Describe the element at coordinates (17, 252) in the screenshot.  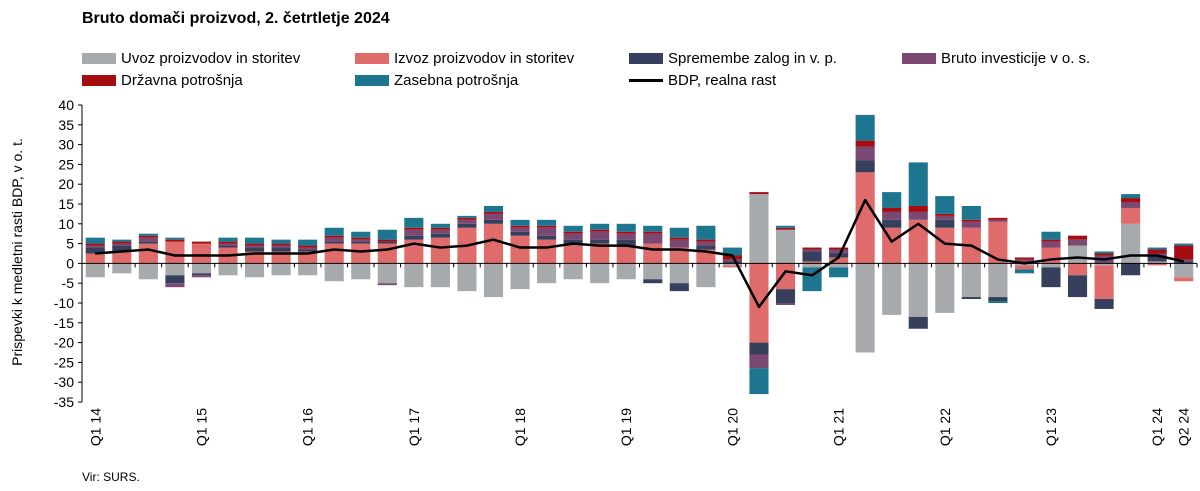
I see `y-axis-label: Prispevki k medletni rasti BDP, v o. t.` at that location.